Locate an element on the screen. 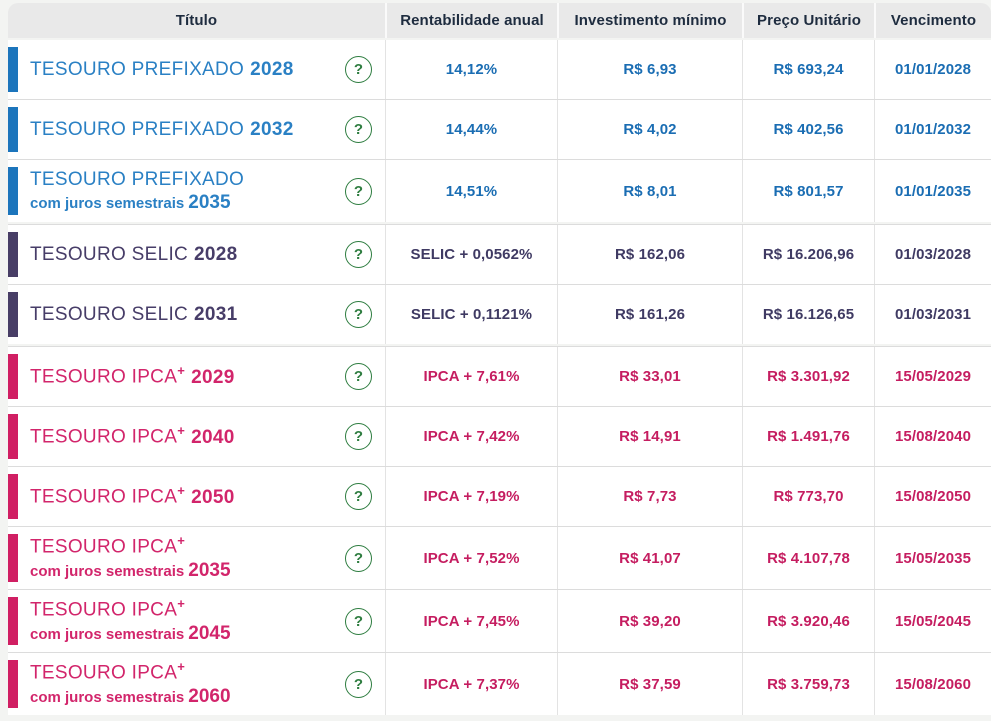 This screenshot has width=991, height=721. bond-year: 2028 is located at coordinates (272, 69).